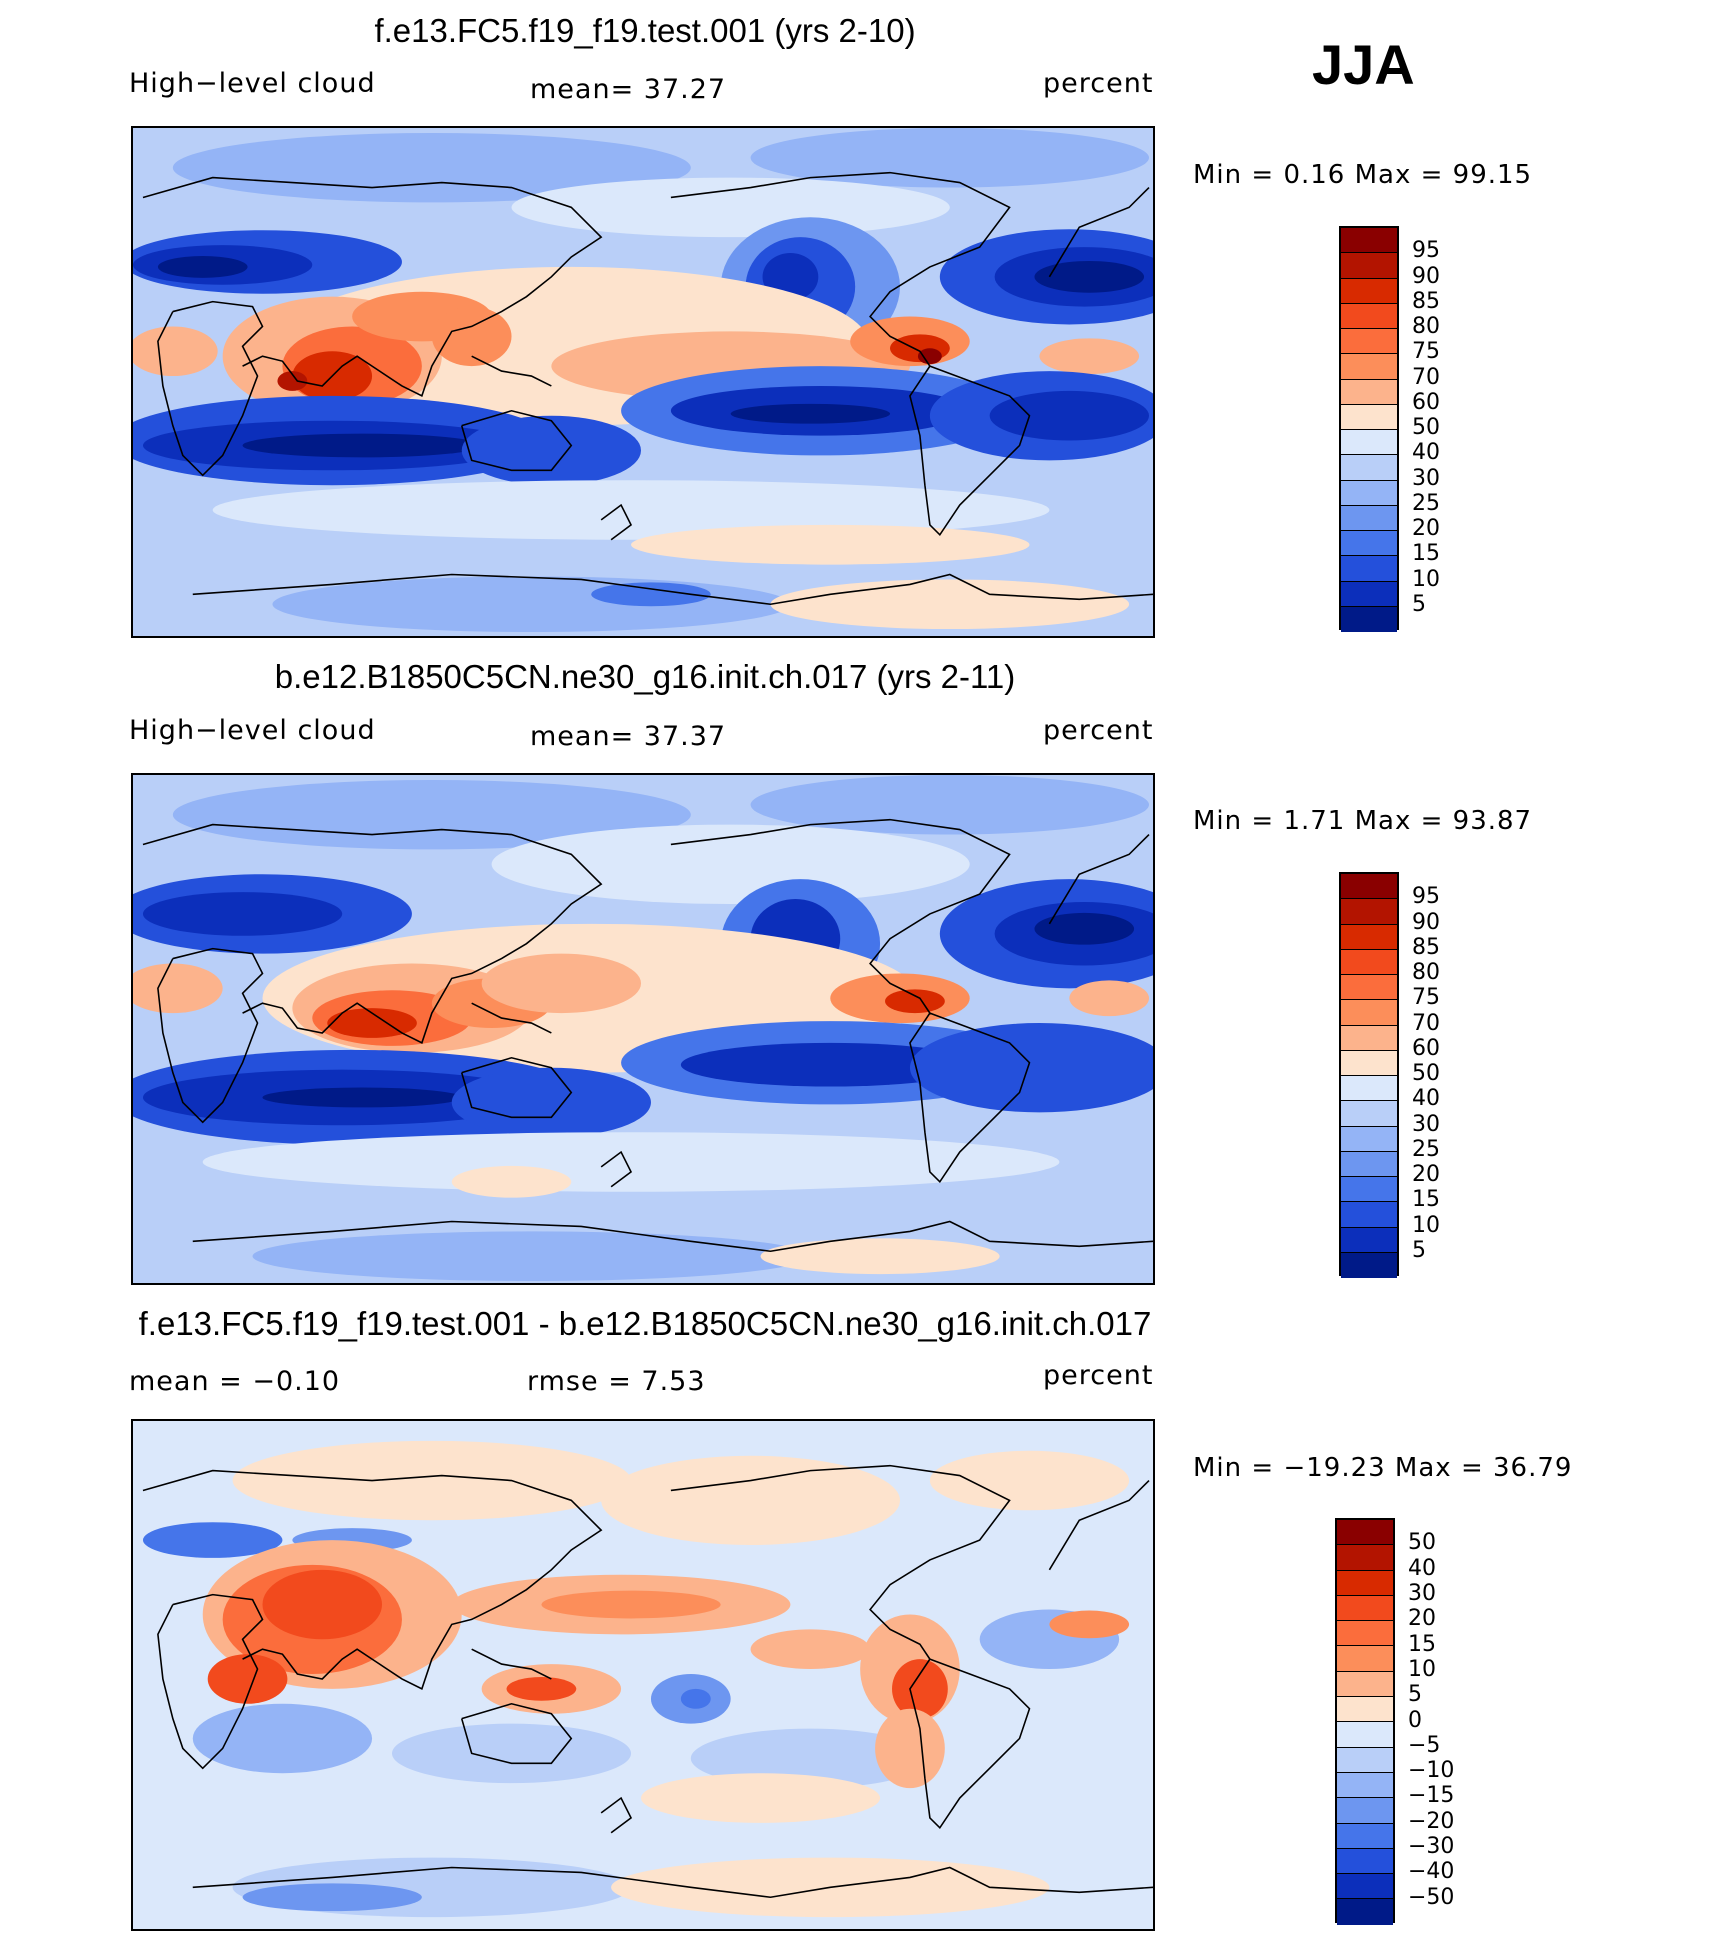  What do you see at coordinates (252, 730) in the screenshot?
I see `panel2-variable-label: High−level cloud` at bounding box center [252, 730].